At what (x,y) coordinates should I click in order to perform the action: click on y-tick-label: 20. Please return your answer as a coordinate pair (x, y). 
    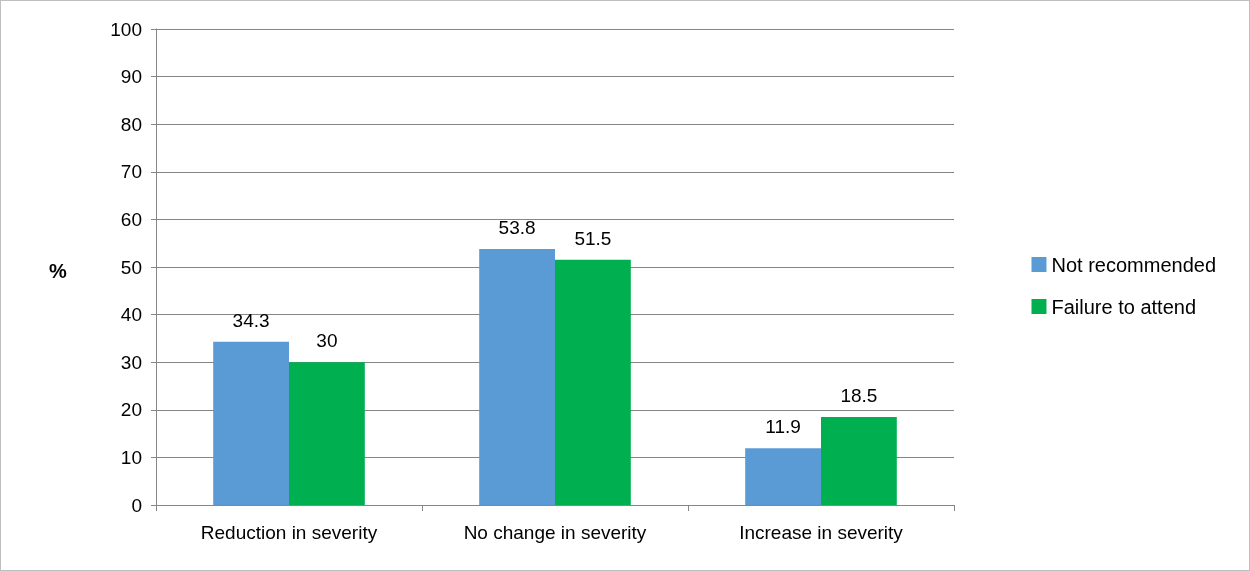
    Looking at the image, I should click on (131, 410).